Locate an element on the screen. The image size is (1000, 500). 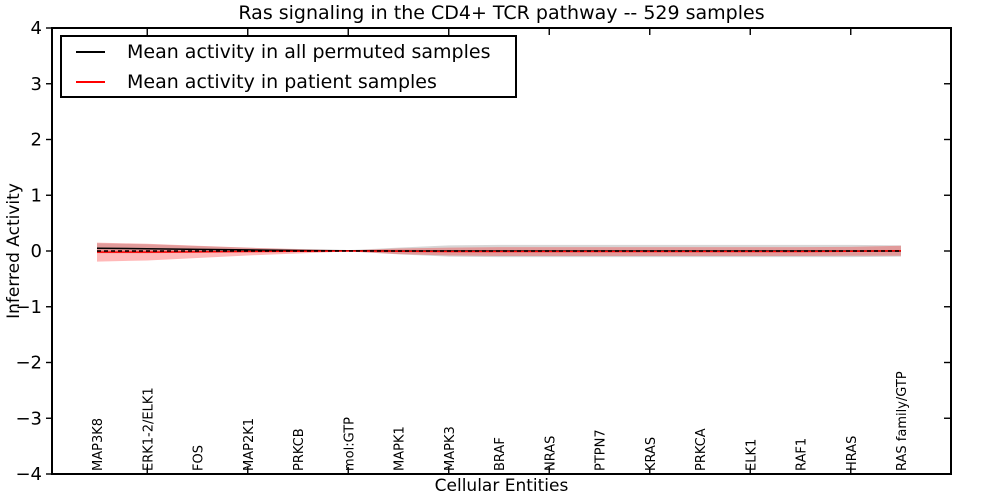
x-category-label: KRAS is located at coordinates (651, 454).